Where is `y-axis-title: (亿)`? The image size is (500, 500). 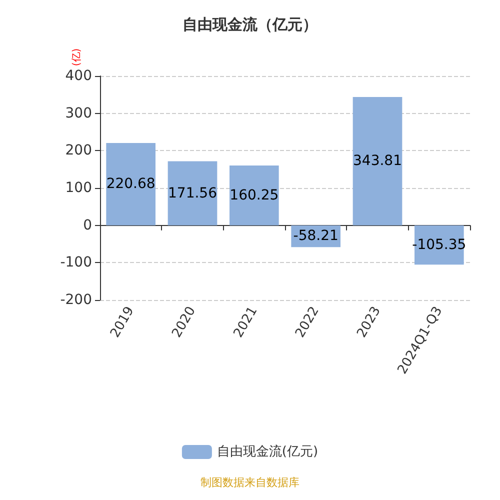 y-axis-title: (亿) is located at coordinates (77, 57).